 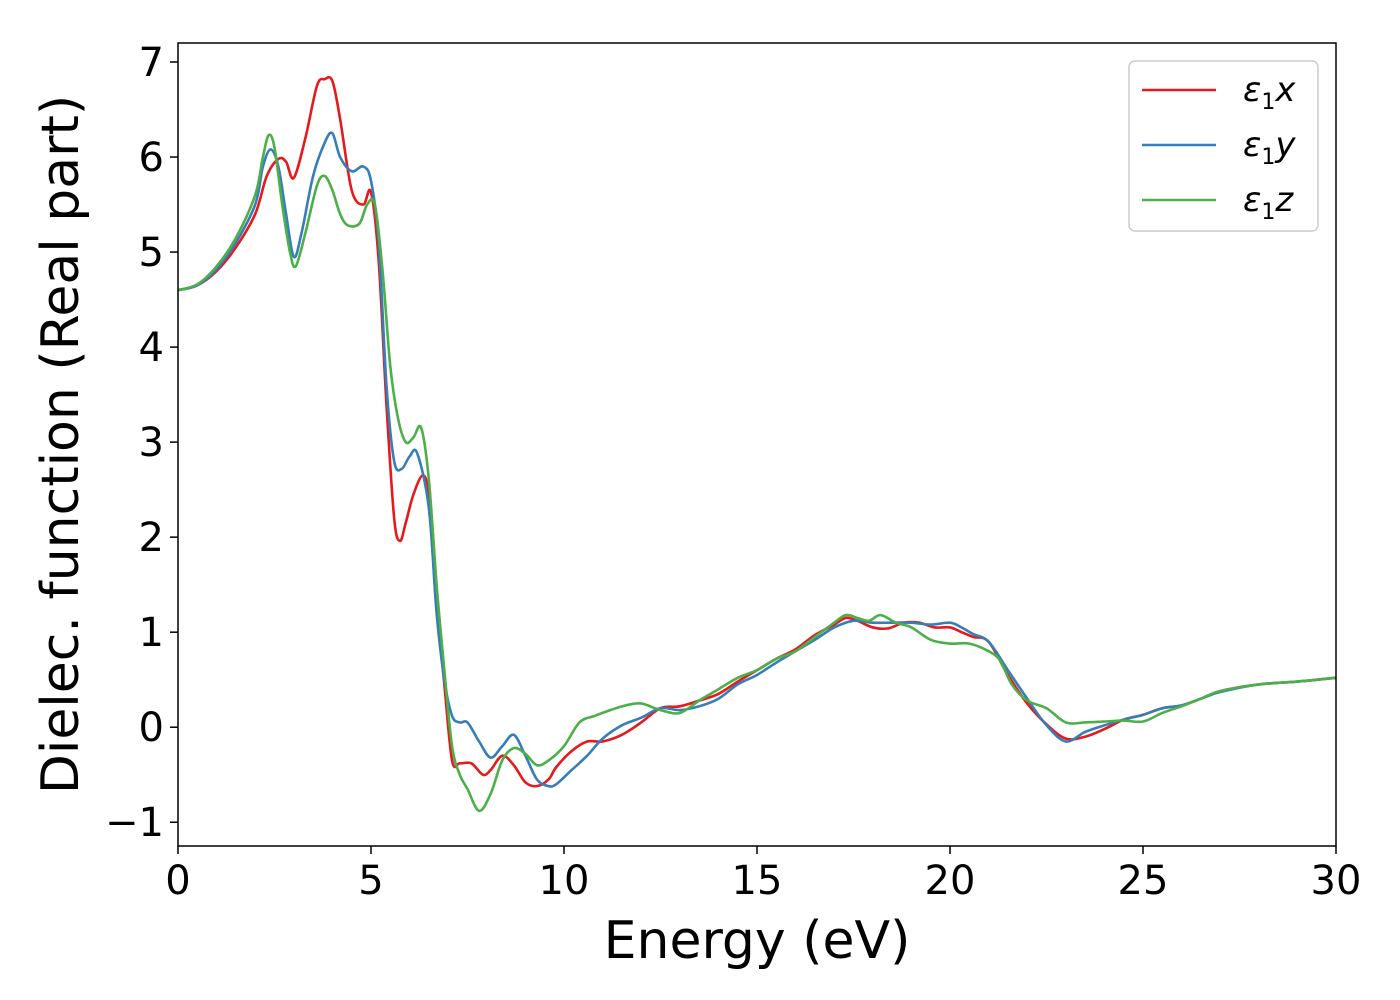 I want to click on y-tick-label: −1, so click(x=134, y=823).